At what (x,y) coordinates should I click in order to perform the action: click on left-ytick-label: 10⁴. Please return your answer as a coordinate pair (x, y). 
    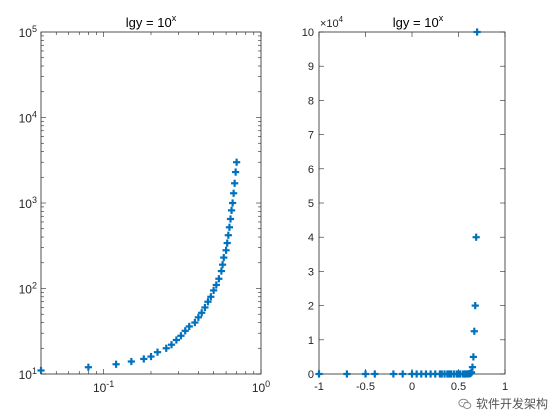
    Looking at the image, I should click on (28, 118).